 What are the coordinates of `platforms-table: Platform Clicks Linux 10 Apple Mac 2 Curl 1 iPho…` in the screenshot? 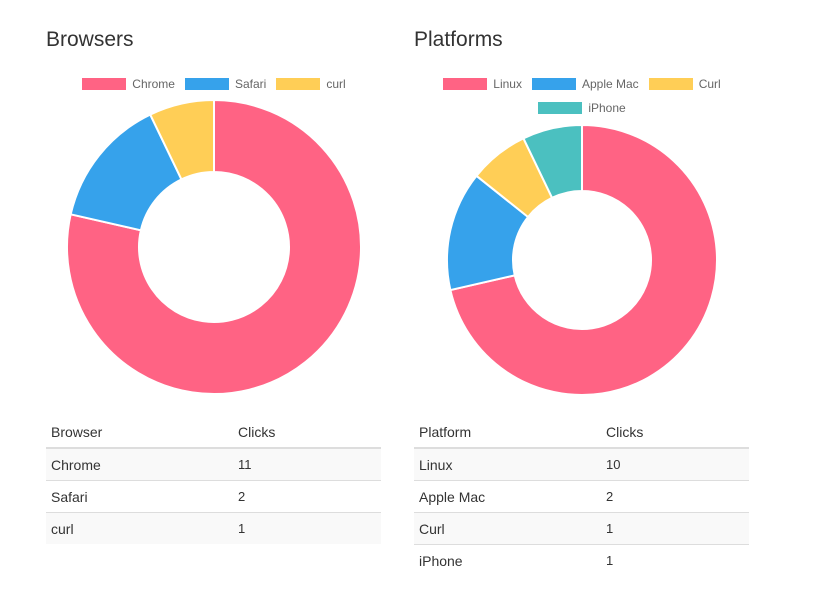 It's located at (581, 496).